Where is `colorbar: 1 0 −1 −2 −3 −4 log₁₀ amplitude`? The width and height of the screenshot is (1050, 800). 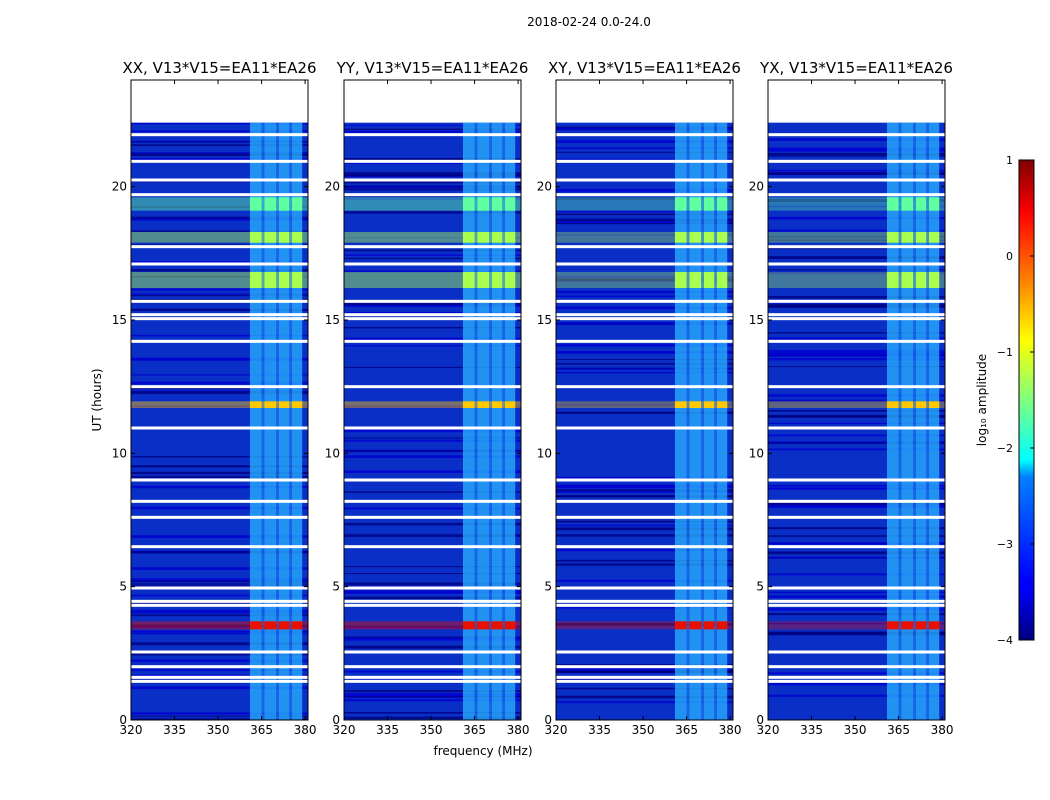
colorbar: 1 0 −1 −2 −3 −4 log₁₀ amplitude is located at coordinates (1005, 400).